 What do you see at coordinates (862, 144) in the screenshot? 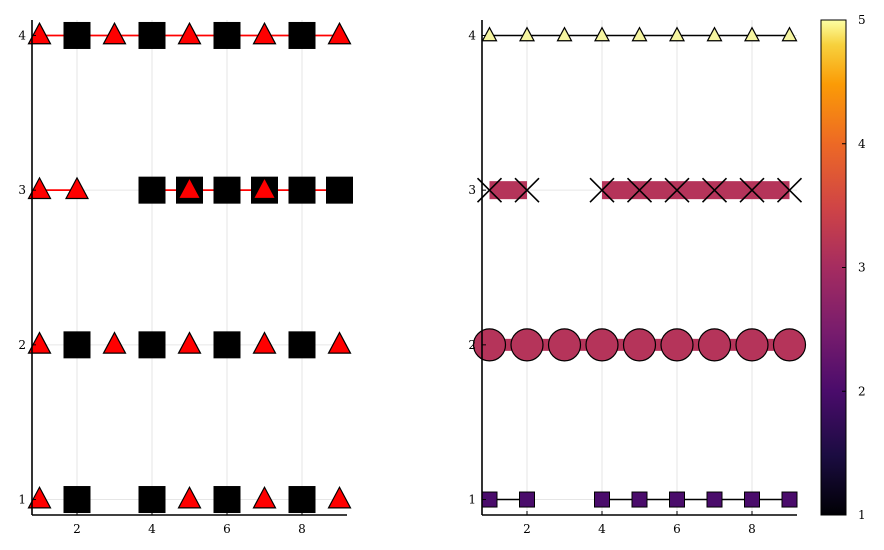
I see `colorbar-tick-label: 4` at bounding box center [862, 144].